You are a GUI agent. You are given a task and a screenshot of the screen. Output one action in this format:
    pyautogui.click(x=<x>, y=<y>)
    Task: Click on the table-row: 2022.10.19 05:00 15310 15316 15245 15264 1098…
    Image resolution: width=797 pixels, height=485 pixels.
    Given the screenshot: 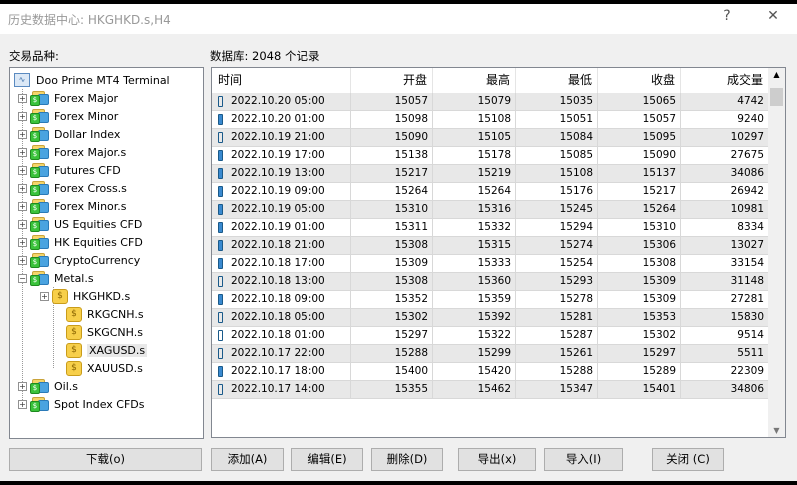 What is the action you would take?
    pyautogui.click(x=490, y=210)
    